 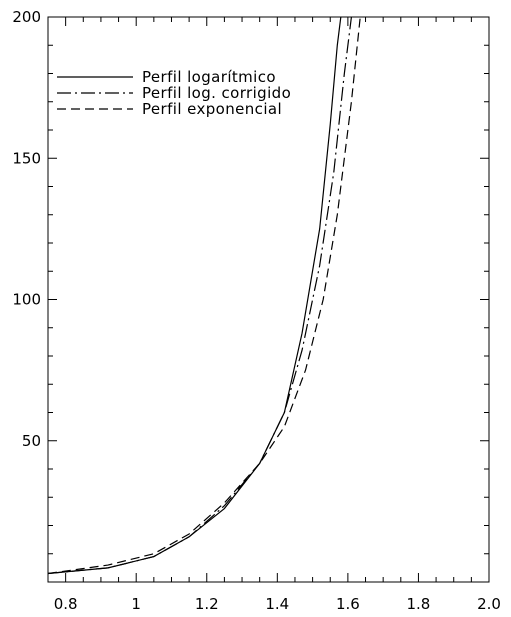 What do you see at coordinates (207, 604) in the screenshot?
I see `x-tick-label: 1.2` at bounding box center [207, 604].